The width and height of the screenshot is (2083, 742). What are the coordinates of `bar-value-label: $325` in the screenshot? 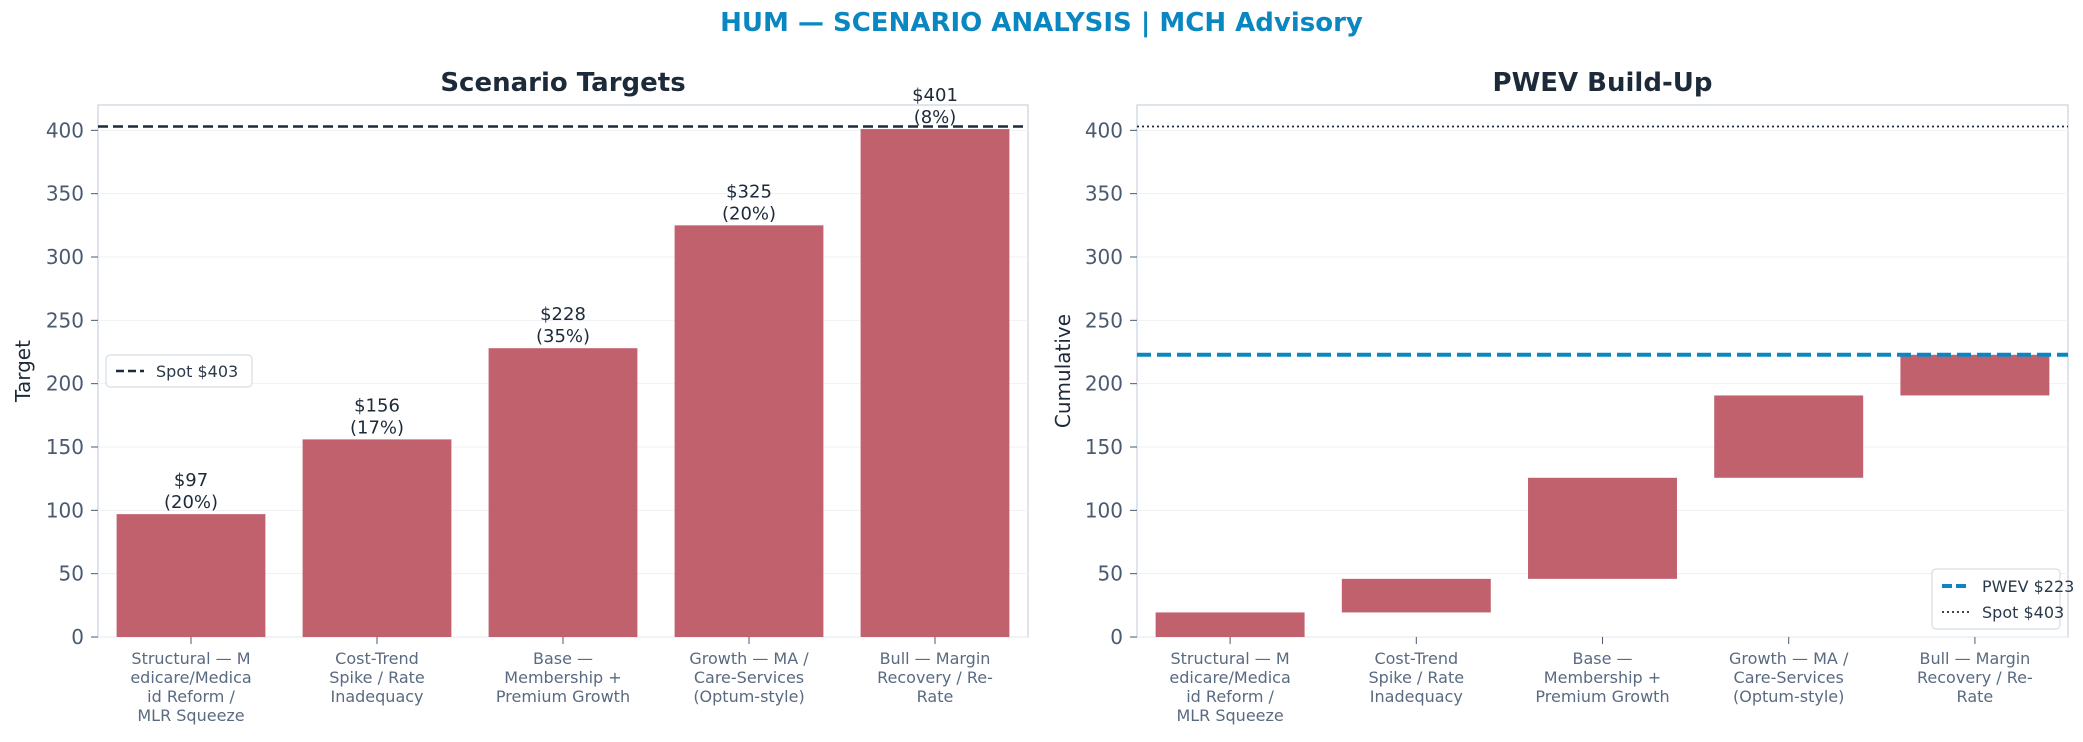 It's located at (749, 191).